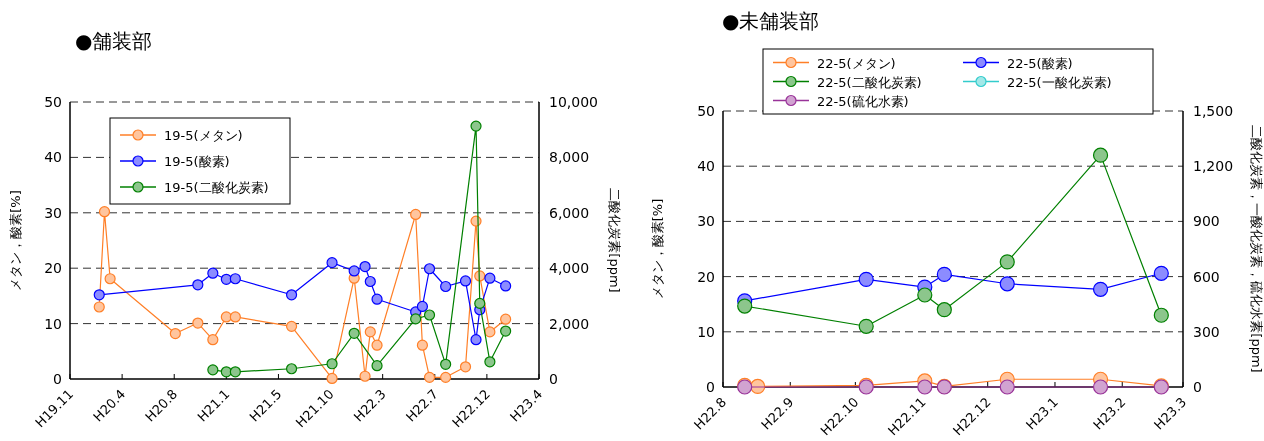  Describe the element at coordinates (869, 82) in the screenshot. I see `legend-label: 22-5(二酸化炭素)` at that location.